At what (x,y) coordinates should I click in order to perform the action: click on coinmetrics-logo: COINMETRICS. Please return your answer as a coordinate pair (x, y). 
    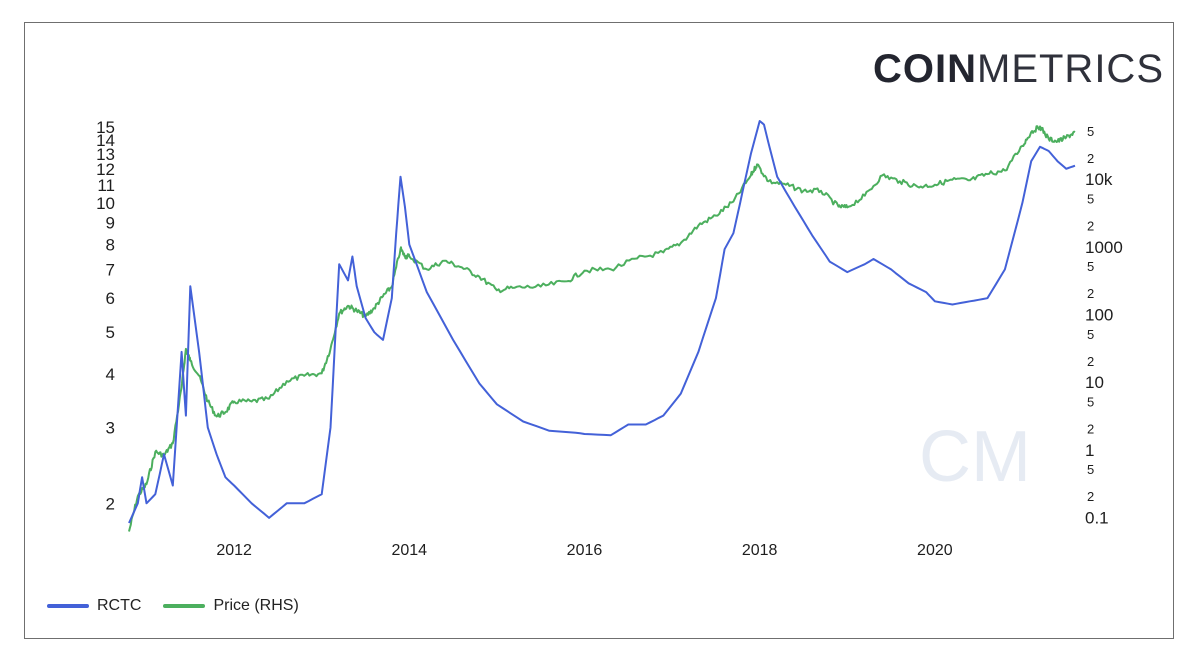
    Looking at the image, I should click on (1018, 69).